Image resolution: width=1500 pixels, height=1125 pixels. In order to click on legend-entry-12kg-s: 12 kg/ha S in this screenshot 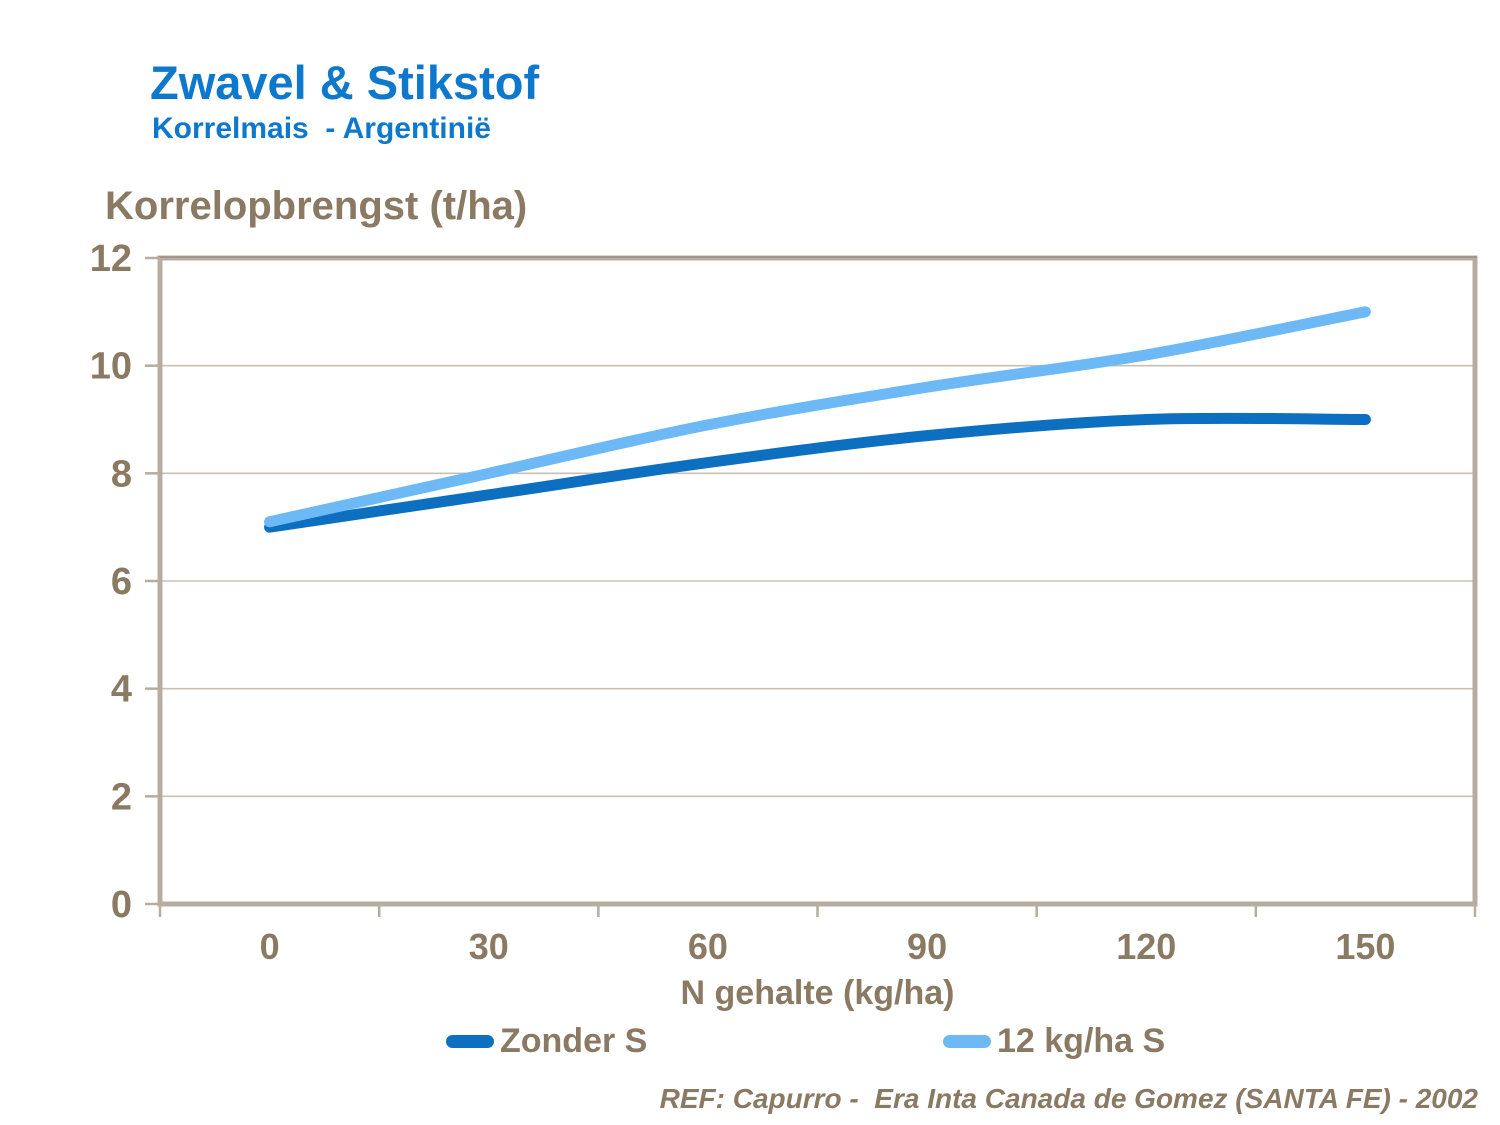, I will do `click(1054, 1041)`.